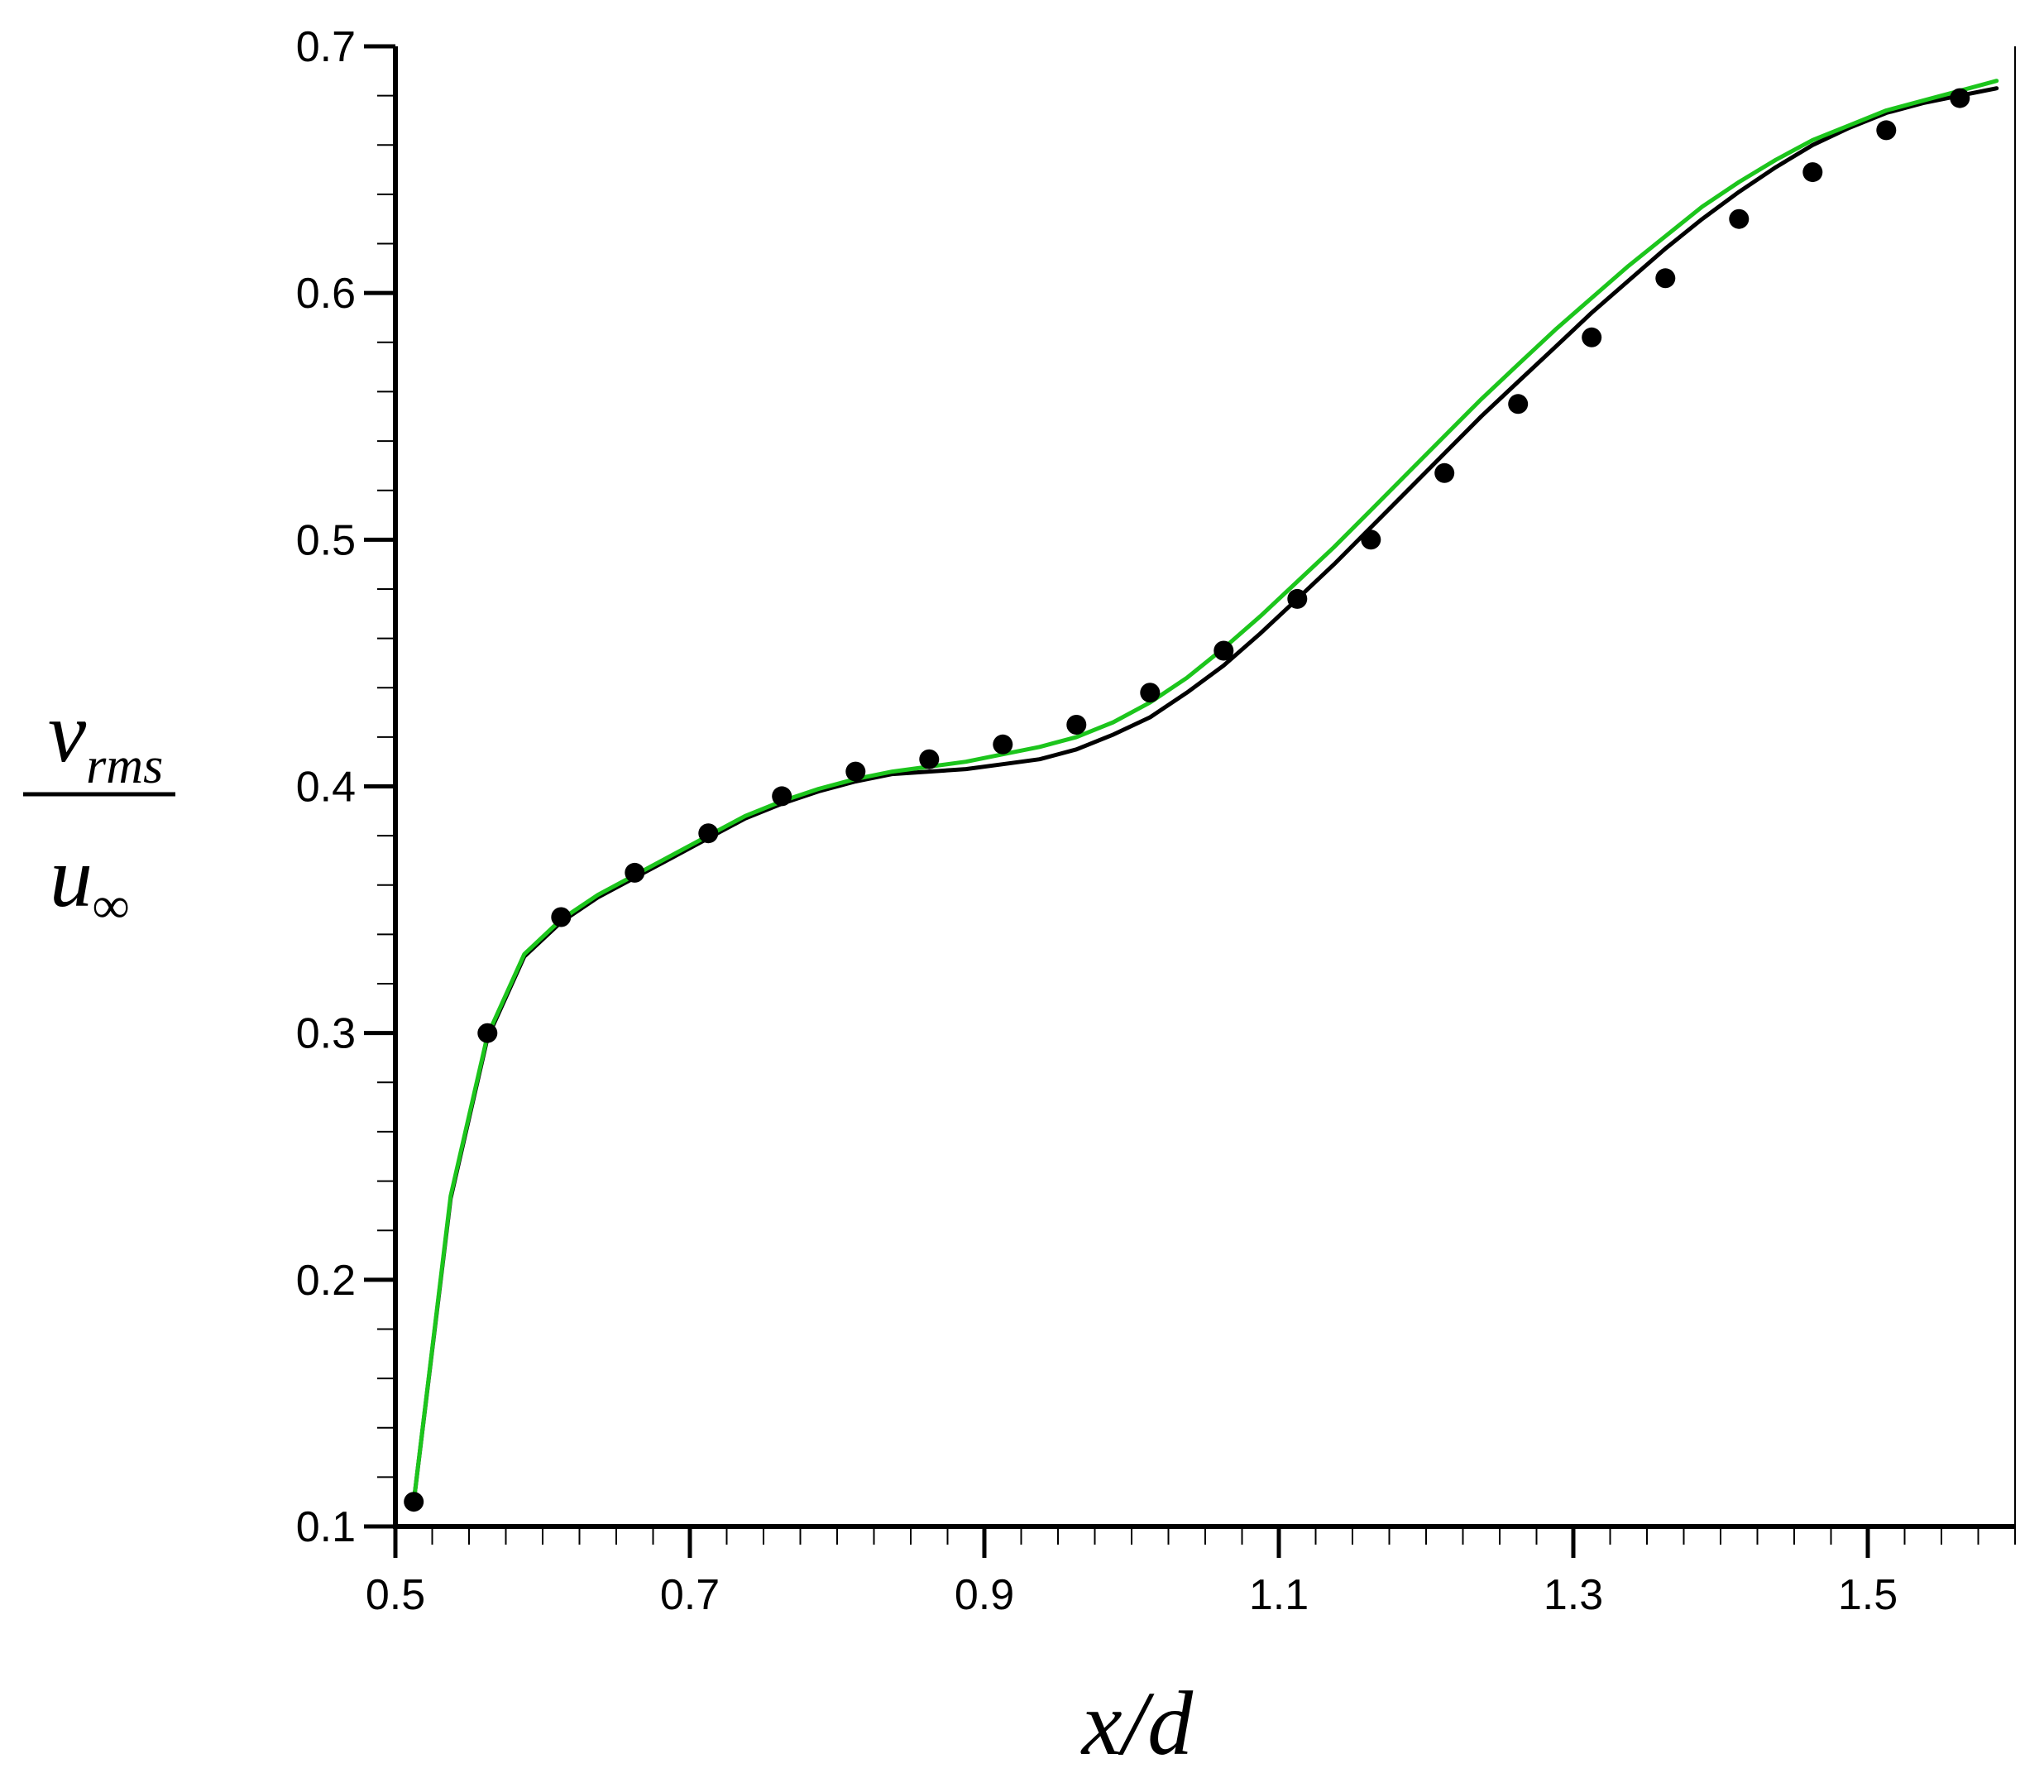 The height and width of the screenshot is (1792, 2044). Describe the element at coordinates (1573, 1595) in the screenshot. I see `x-tick-label: 1.3` at that location.